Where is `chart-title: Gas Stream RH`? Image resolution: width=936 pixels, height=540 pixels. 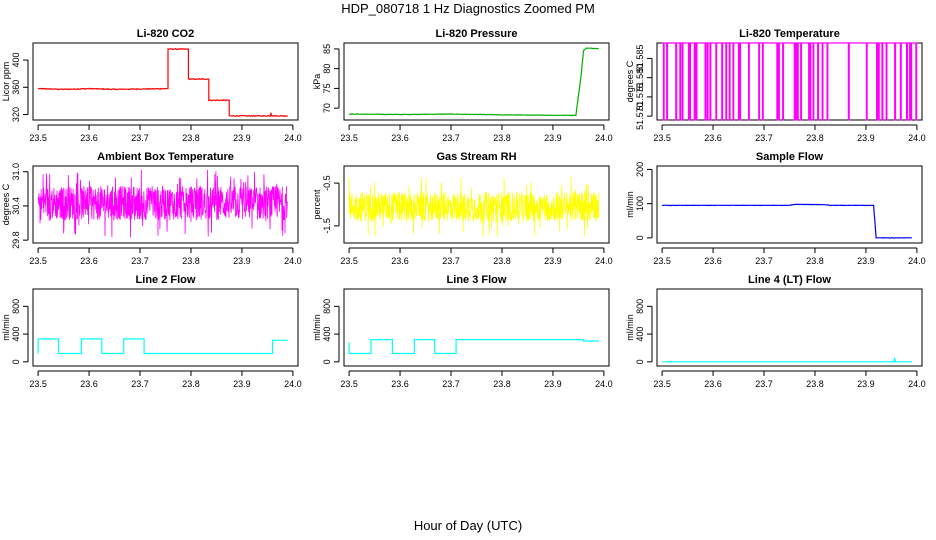
chart-title: Gas Stream RH is located at coordinates (476, 157).